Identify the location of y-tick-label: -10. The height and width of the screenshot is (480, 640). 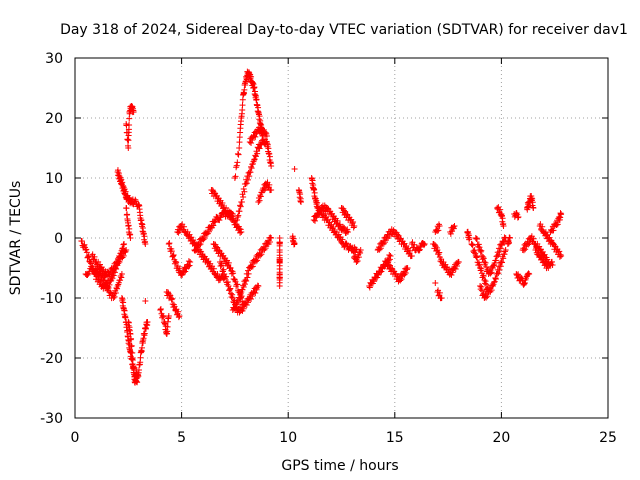
(51, 299).